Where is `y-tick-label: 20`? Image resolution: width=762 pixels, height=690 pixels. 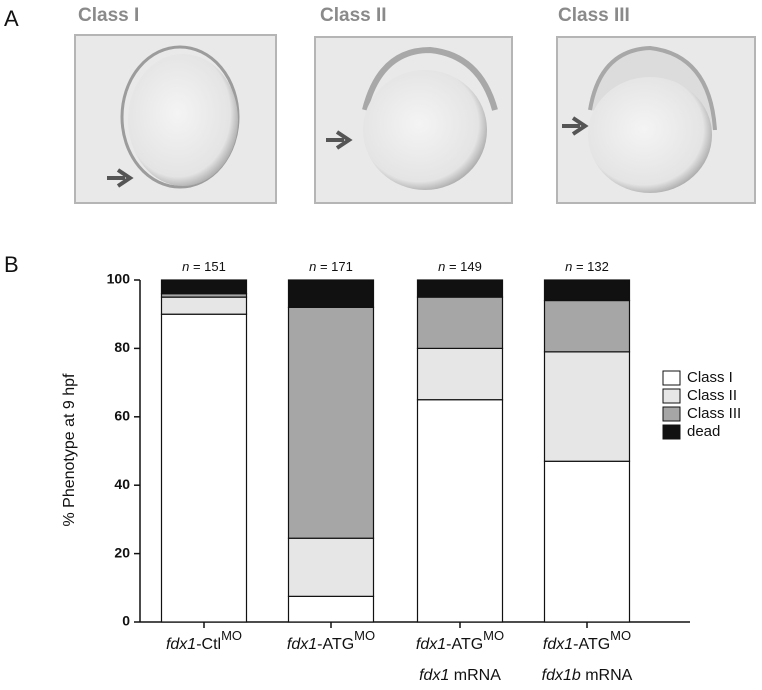
y-tick-label: 20 is located at coordinates (122, 552).